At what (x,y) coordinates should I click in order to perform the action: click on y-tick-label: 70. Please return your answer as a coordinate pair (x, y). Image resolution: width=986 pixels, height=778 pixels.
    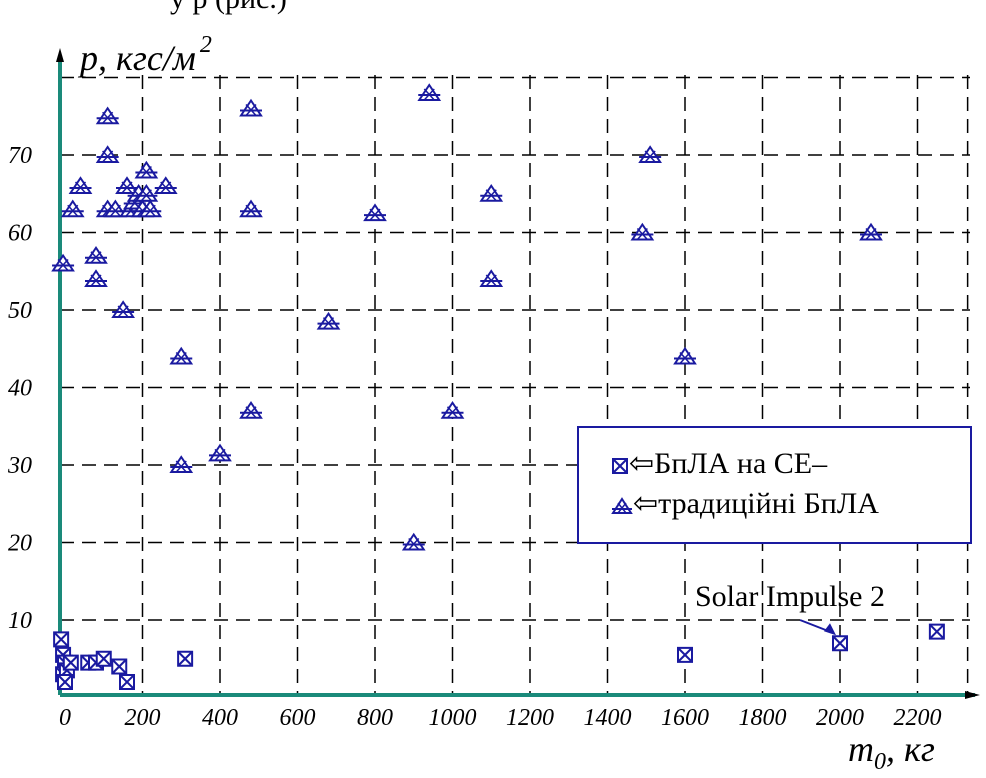
    Looking at the image, I should click on (20, 156).